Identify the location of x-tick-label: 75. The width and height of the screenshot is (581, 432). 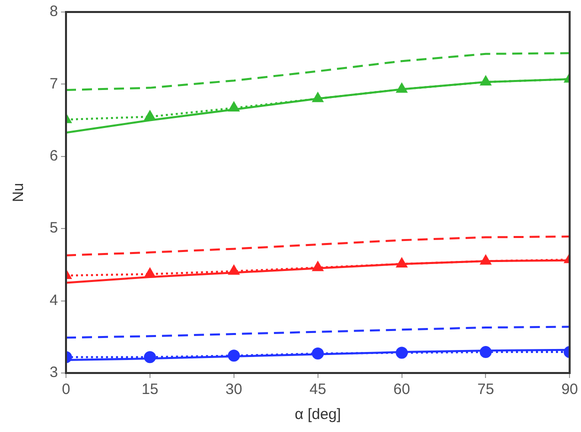
(485, 389).